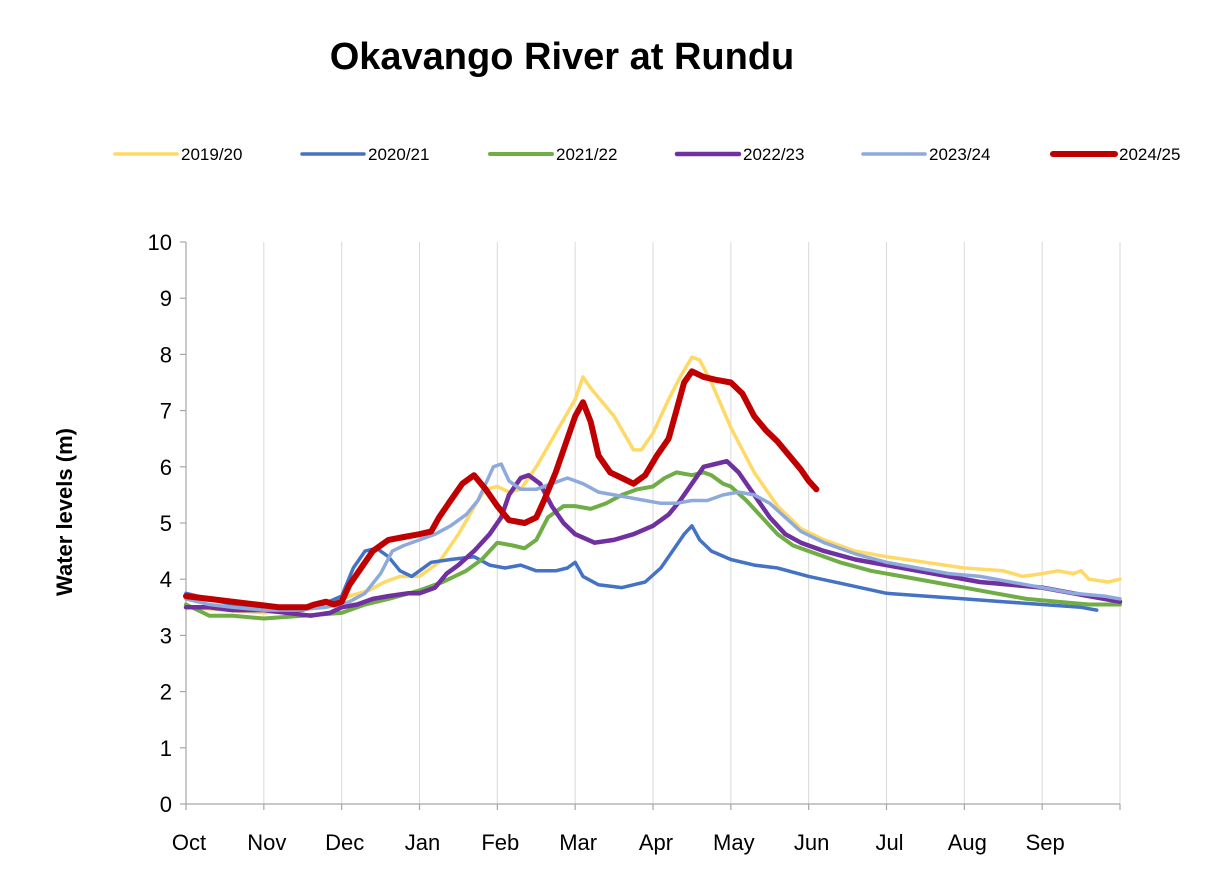 This screenshot has height=888, width=1232. What do you see at coordinates (422, 842) in the screenshot?
I see `x-tick-label: Jan` at bounding box center [422, 842].